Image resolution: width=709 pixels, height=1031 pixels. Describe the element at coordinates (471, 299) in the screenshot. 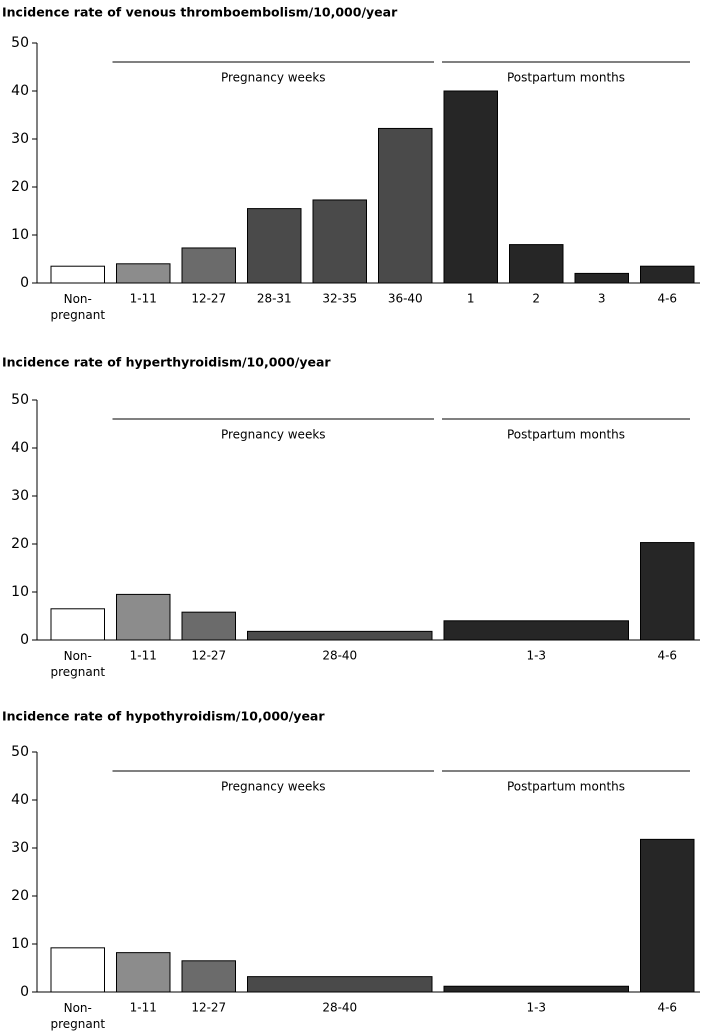

I see `x-tick-label: 1` at that location.